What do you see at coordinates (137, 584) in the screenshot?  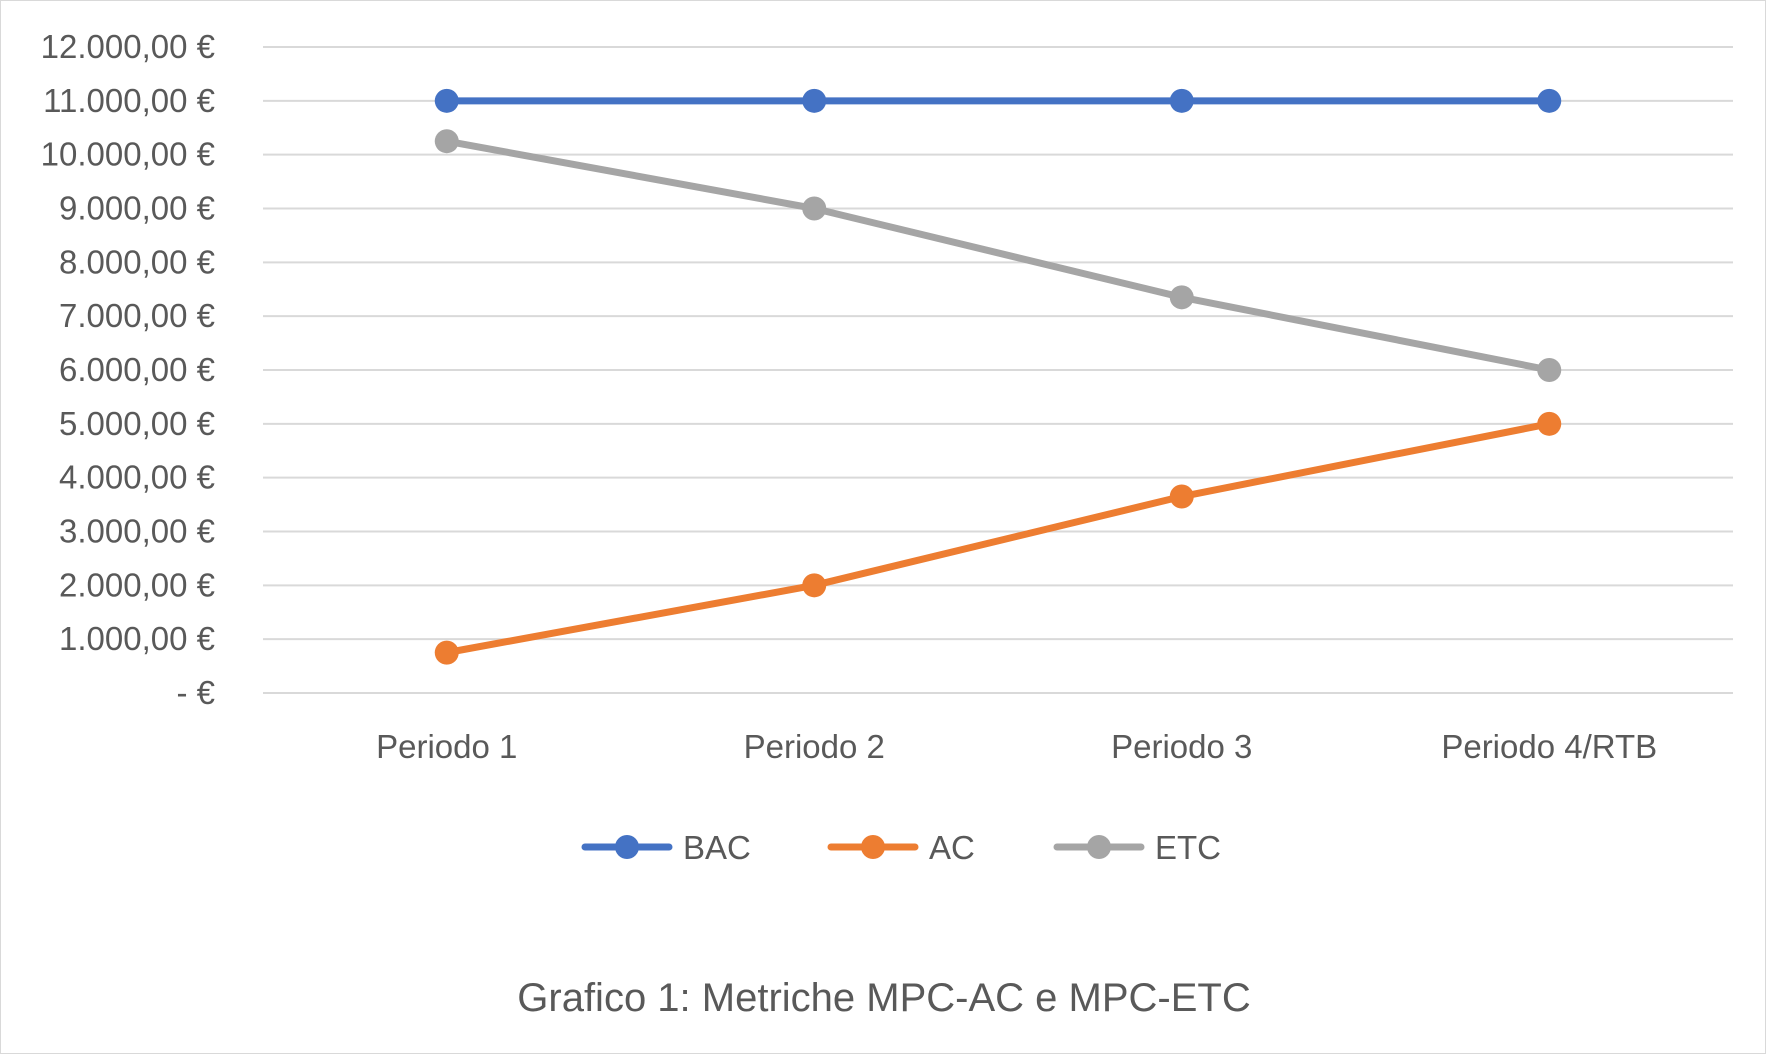 I see `y-tick-label: 2.000,00 €` at bounding box center [137, 584].